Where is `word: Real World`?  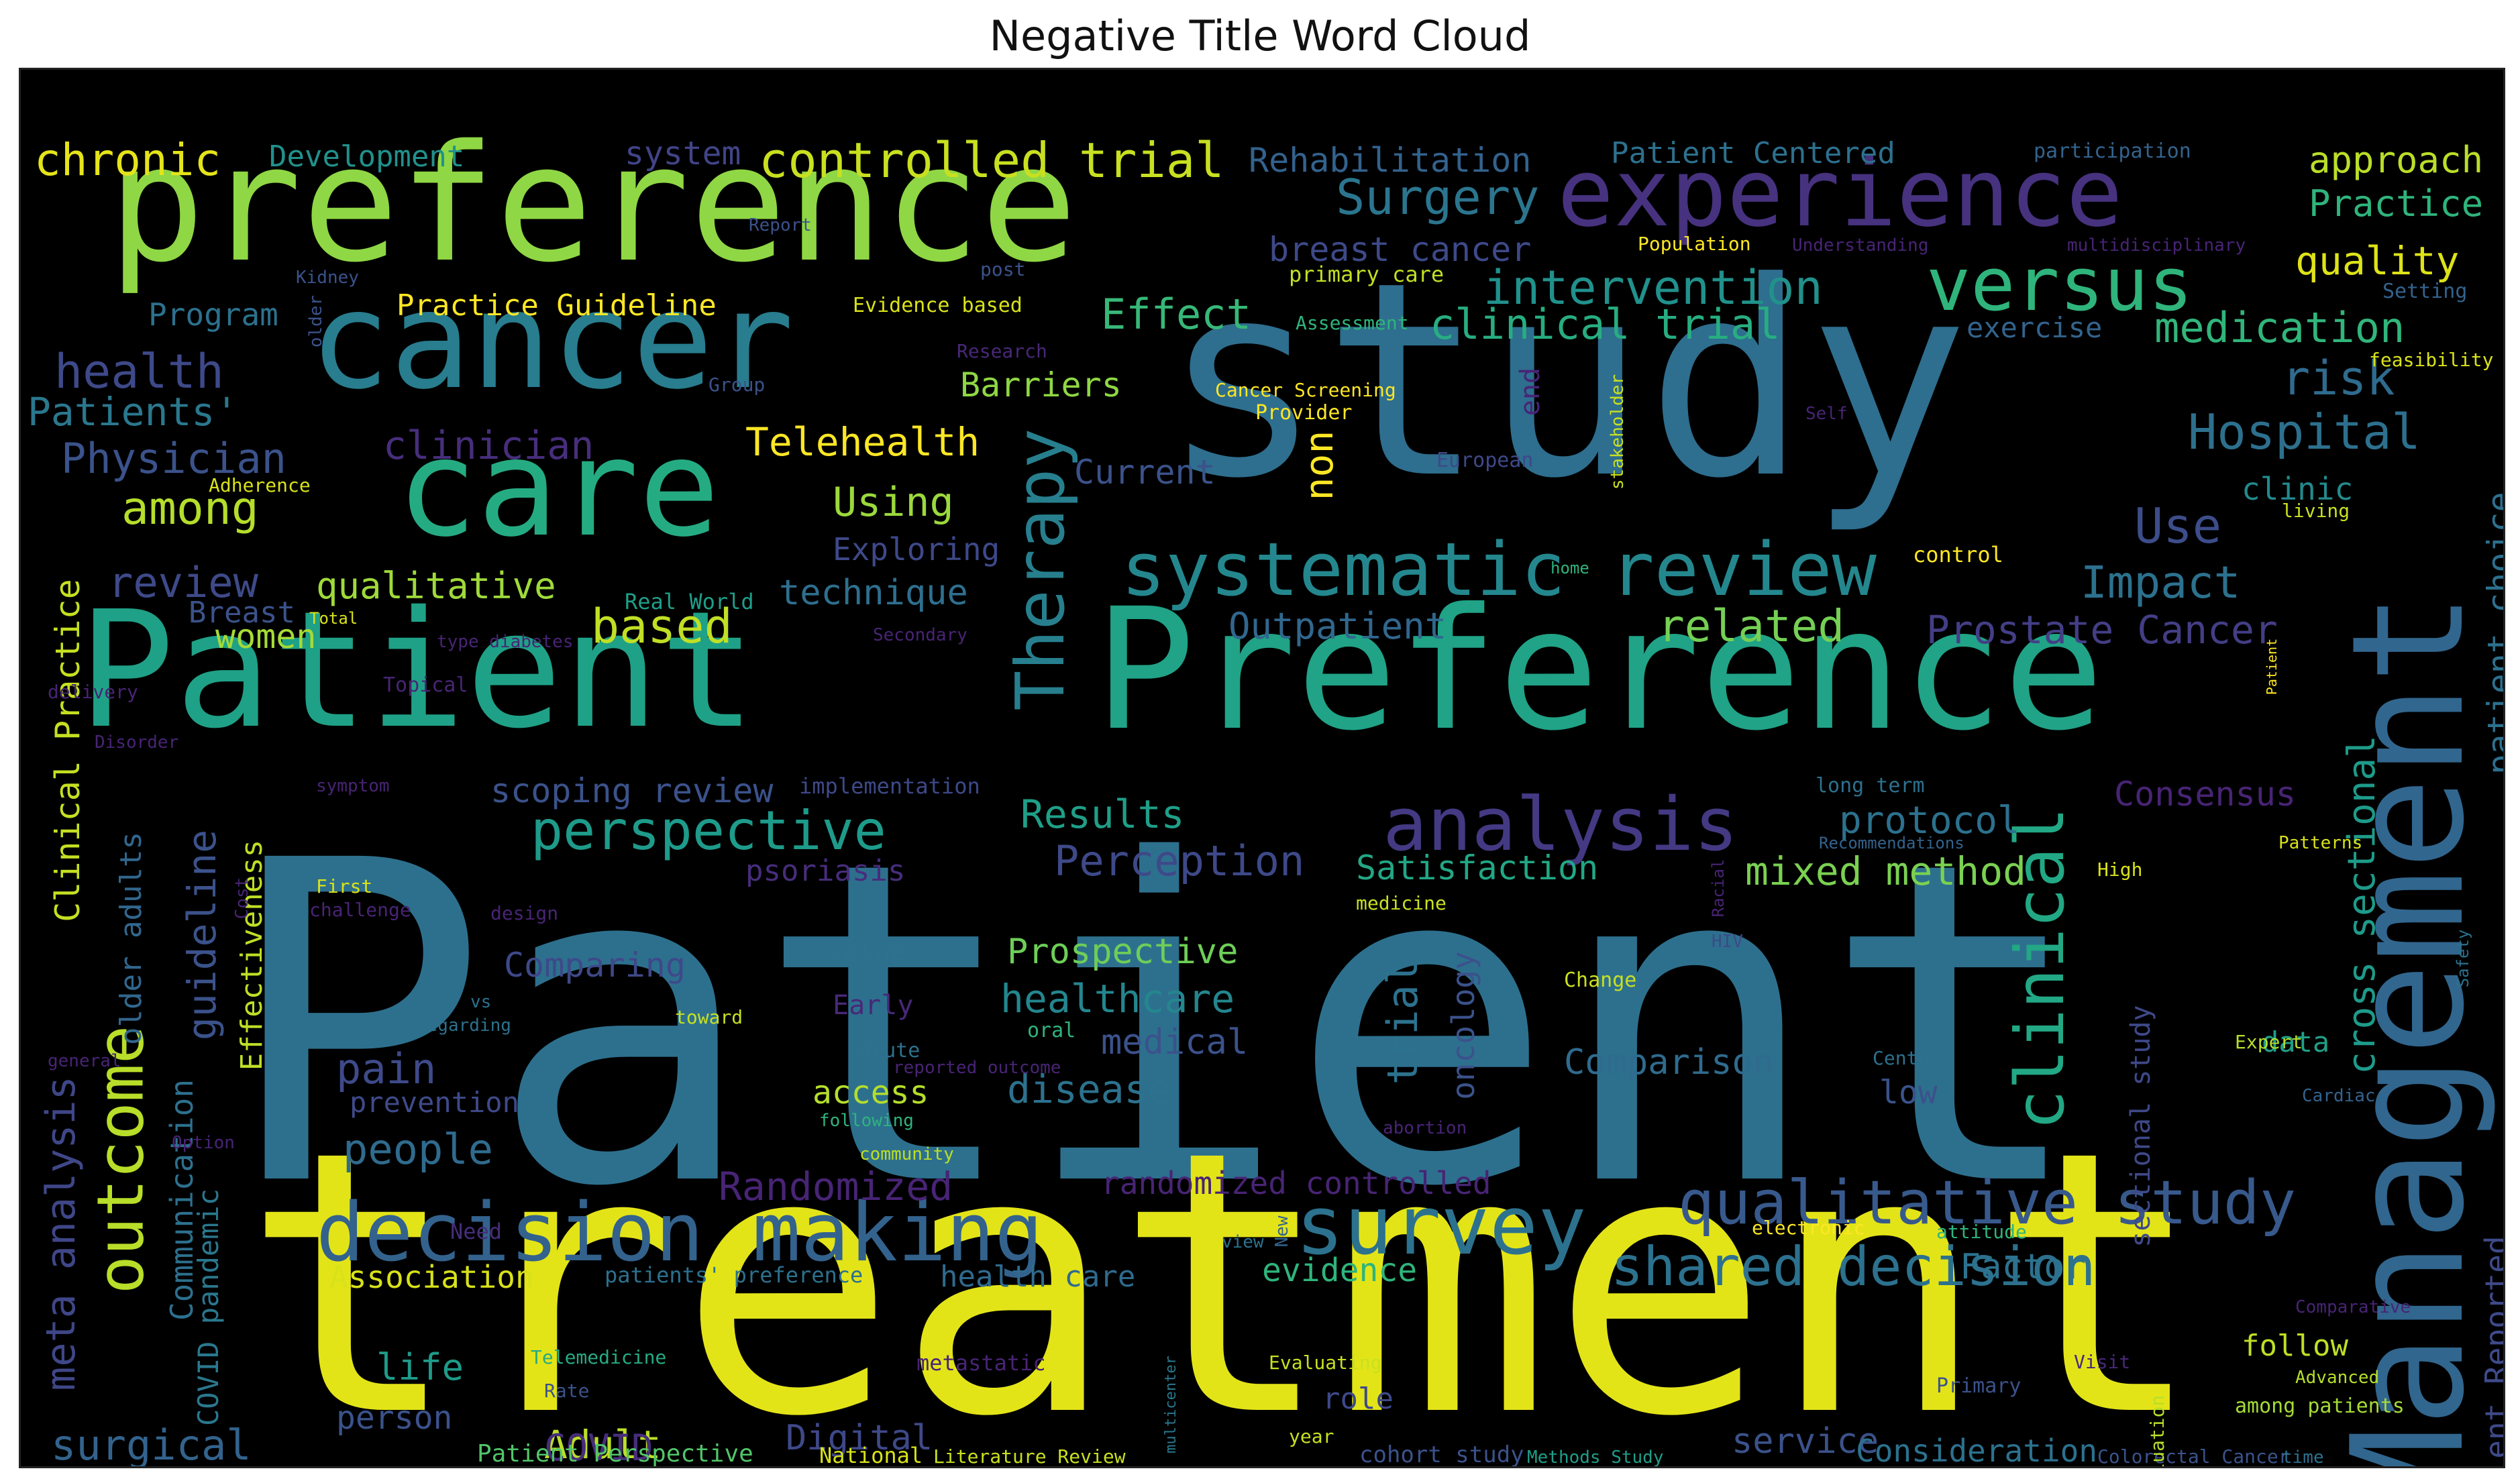
word: Real World is located at coordinates (690, 602).